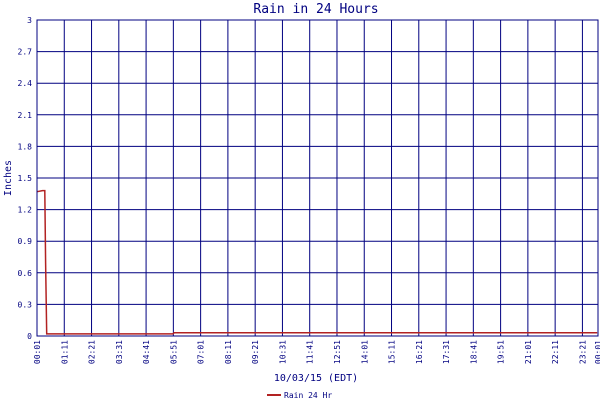  What do you see at coordinates (64, 352) in the screenshot?
I see `x-tick-label: 01:11` at bounding box center [64, 352].